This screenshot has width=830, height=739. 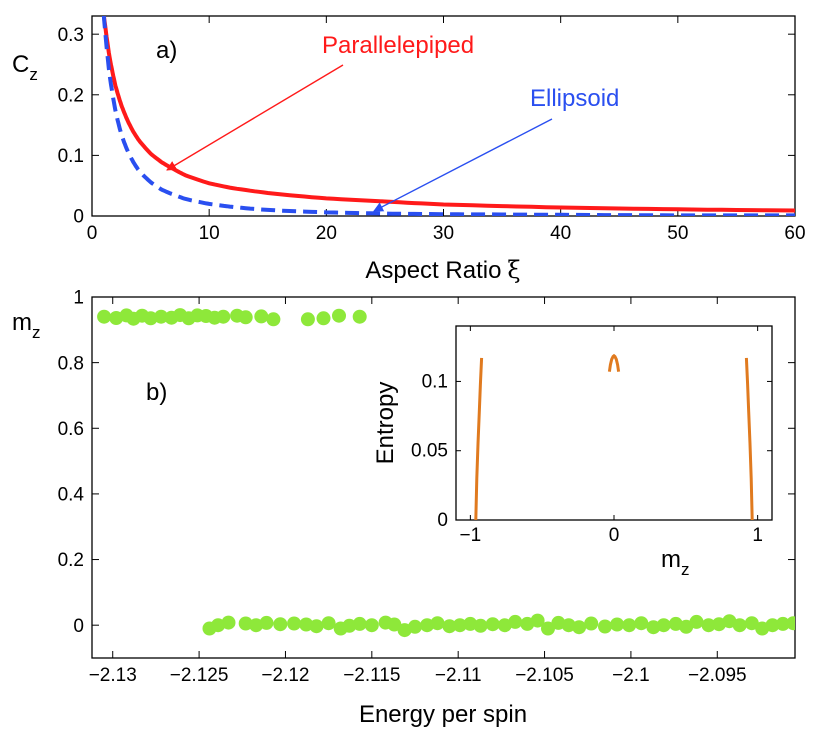 What do you see at coordinates (463, 165) in the screenshot?
I see `ellipsoid-arrow` at bounding box center [463, 165].